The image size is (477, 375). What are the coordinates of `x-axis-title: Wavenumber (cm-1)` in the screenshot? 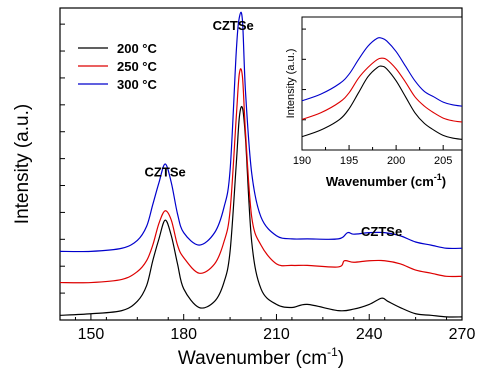 It's located at (261, 357).